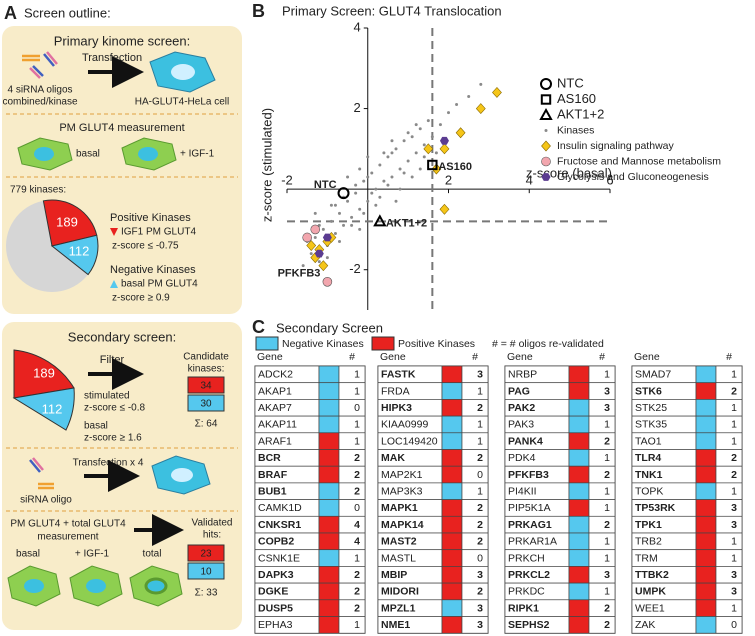  I want to click on count-box, so click(206, 385).